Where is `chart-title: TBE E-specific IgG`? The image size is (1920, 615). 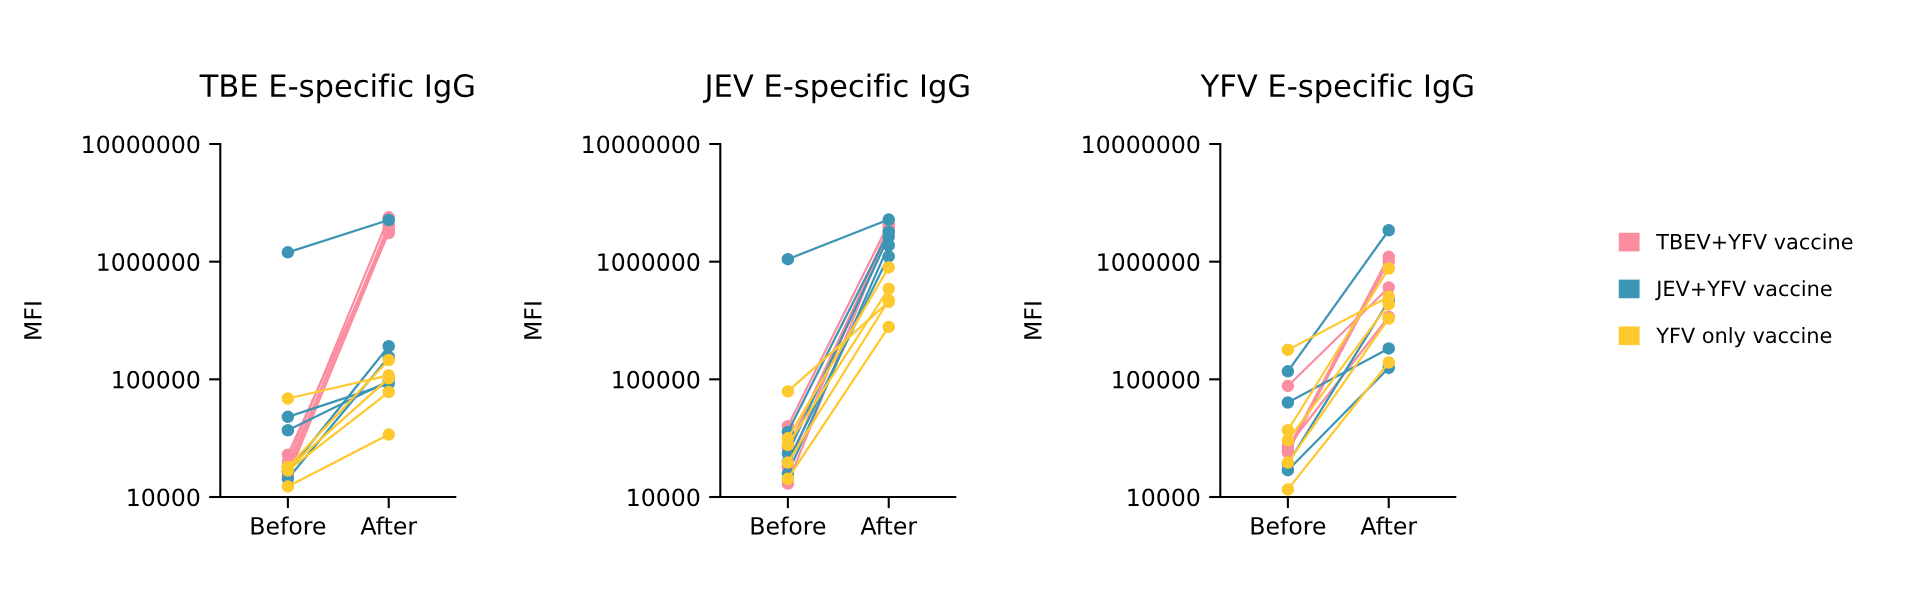
chart-title: TBE E-specific IgG is located at coordinates (336, 88).